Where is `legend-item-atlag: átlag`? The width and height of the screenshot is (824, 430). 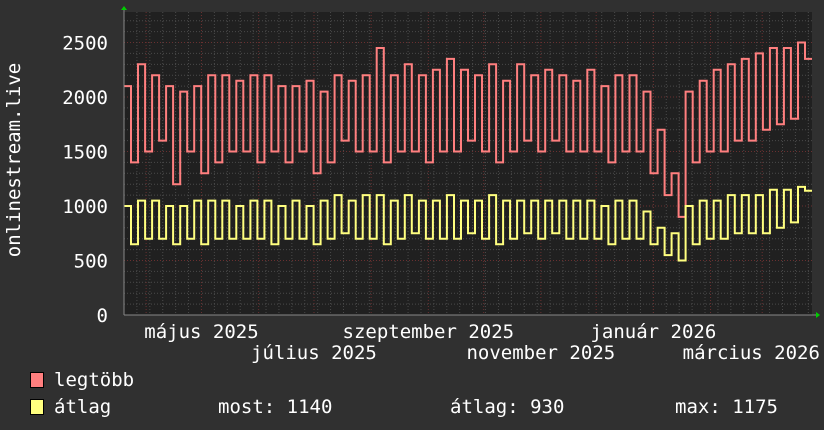
legend-item-atlag: átlag is located at coordinates (70, 407).